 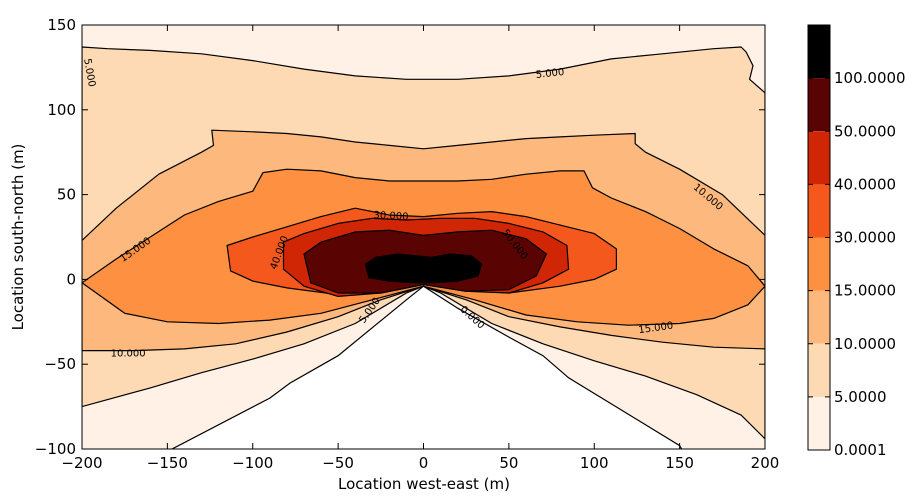 I want to click on contour-label-text: 30.000, so click(x=391, y=216).